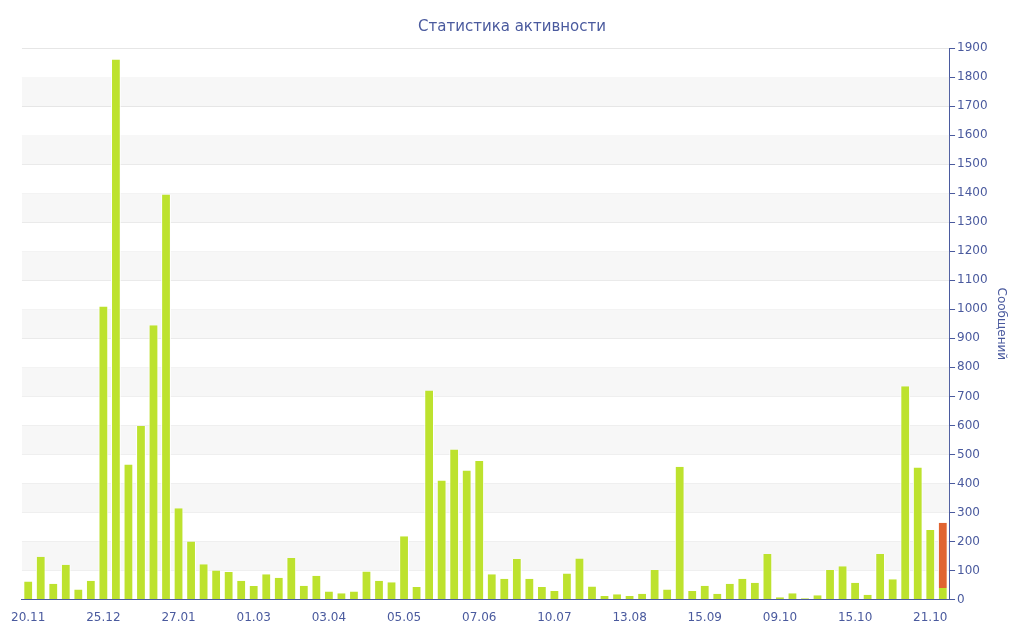 Image resolution: width=1024 pixels, height=640 pixels. Describe the element at coordinates (554, 616) in the screenshot. I see `x-tick-label: 10.07` at that location.